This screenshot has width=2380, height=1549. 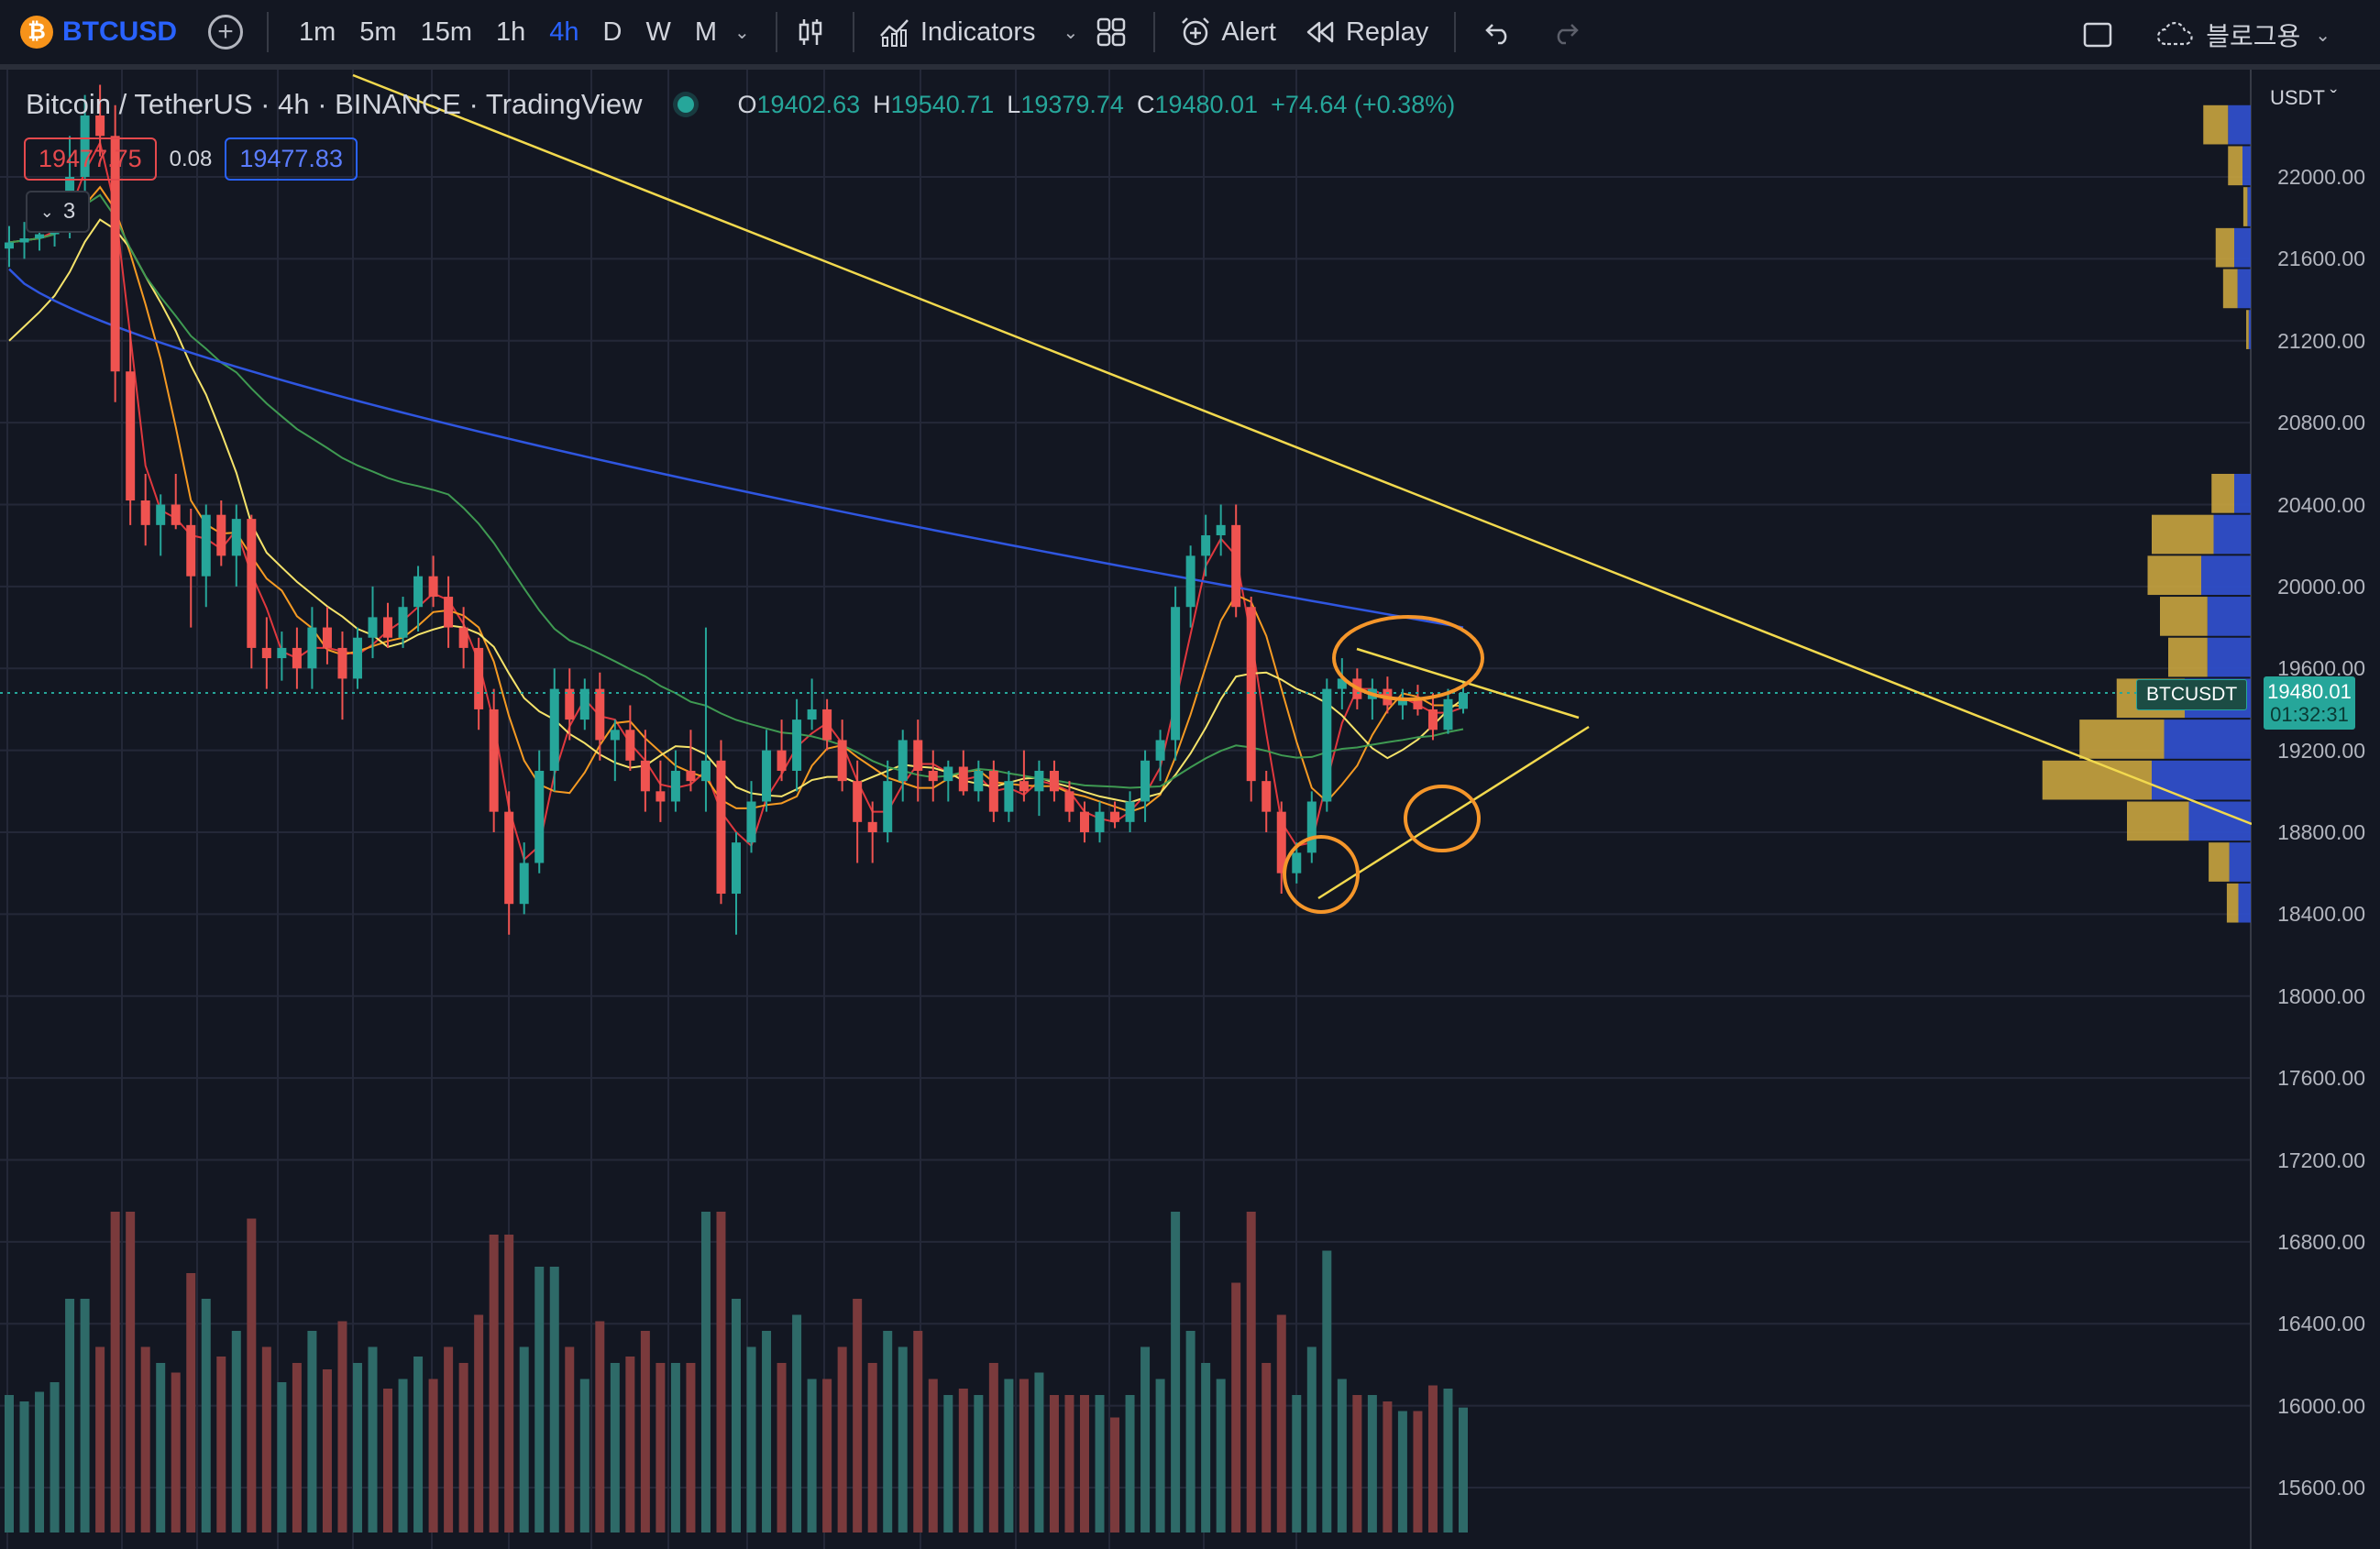 What do you see at coordinates (957, 33) in the screenshot?
I see `indicators-button: Indicators` at bounding box center [957, 33].